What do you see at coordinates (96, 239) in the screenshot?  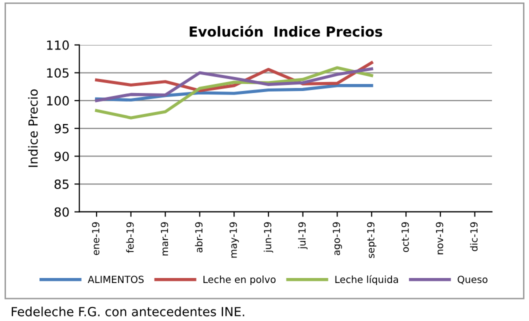 I see `x-tick-label: ene-19` at bounding box center [96, 239].